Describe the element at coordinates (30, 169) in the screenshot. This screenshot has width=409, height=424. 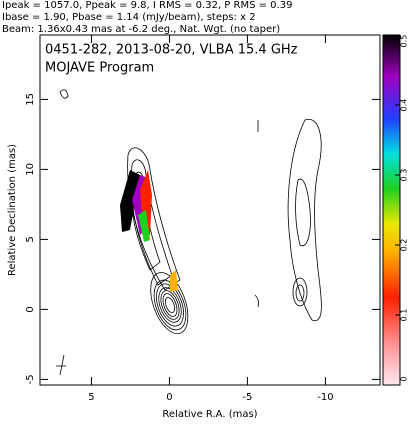
I see `y-tick-label: 10` at that location.